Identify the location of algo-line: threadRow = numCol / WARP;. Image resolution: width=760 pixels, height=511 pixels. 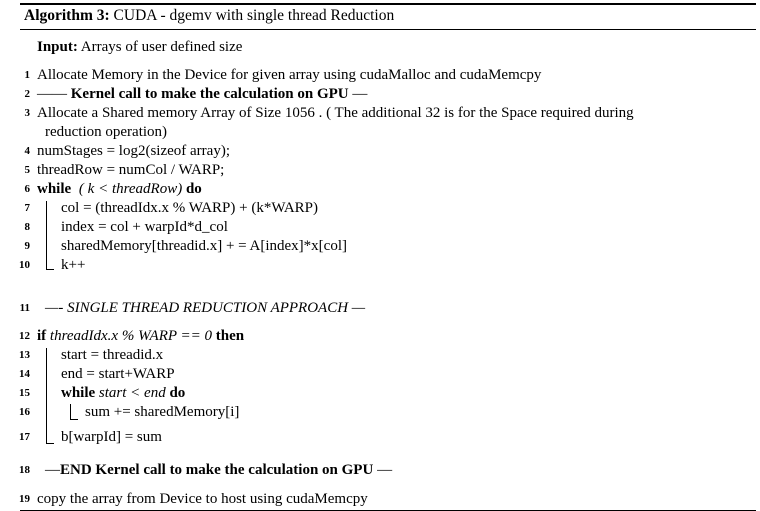
(131, 170).